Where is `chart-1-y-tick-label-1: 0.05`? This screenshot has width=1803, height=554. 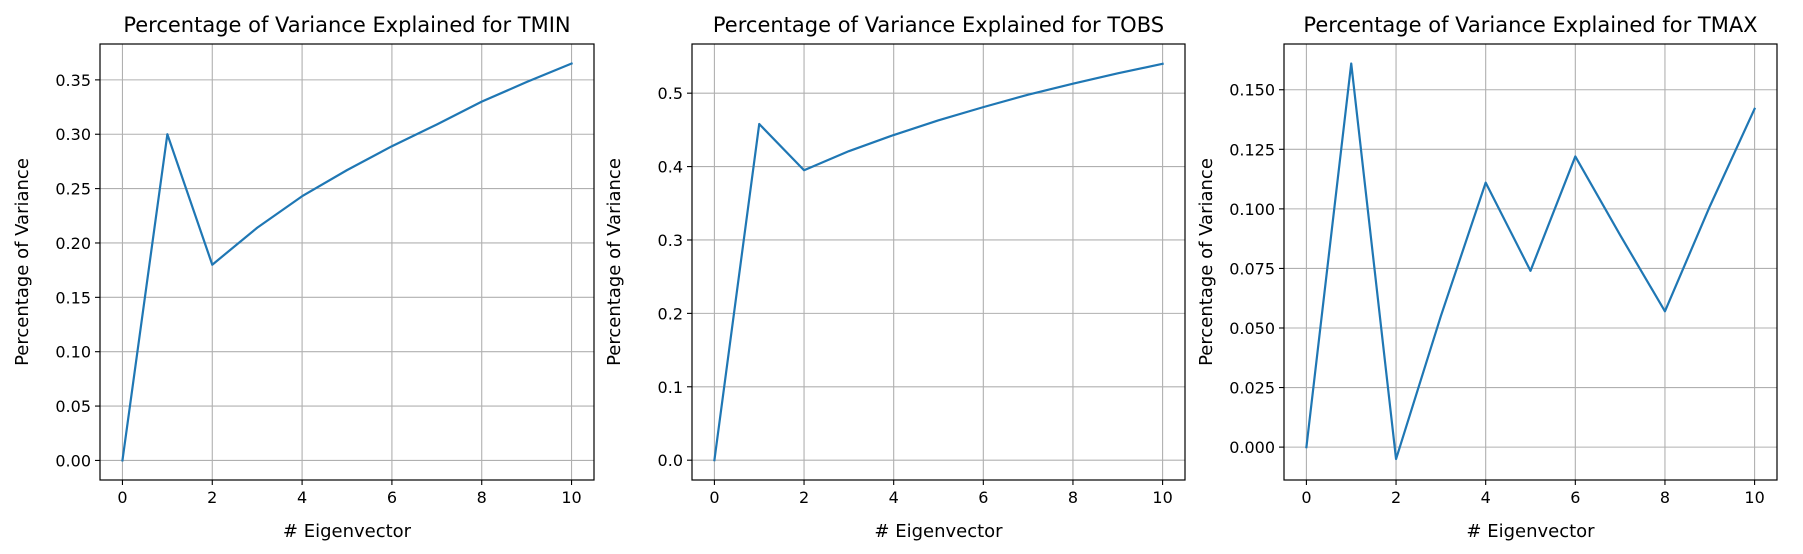 chart-1-y-tick-label-1: 0.05 is located at coordinates (73, 406).